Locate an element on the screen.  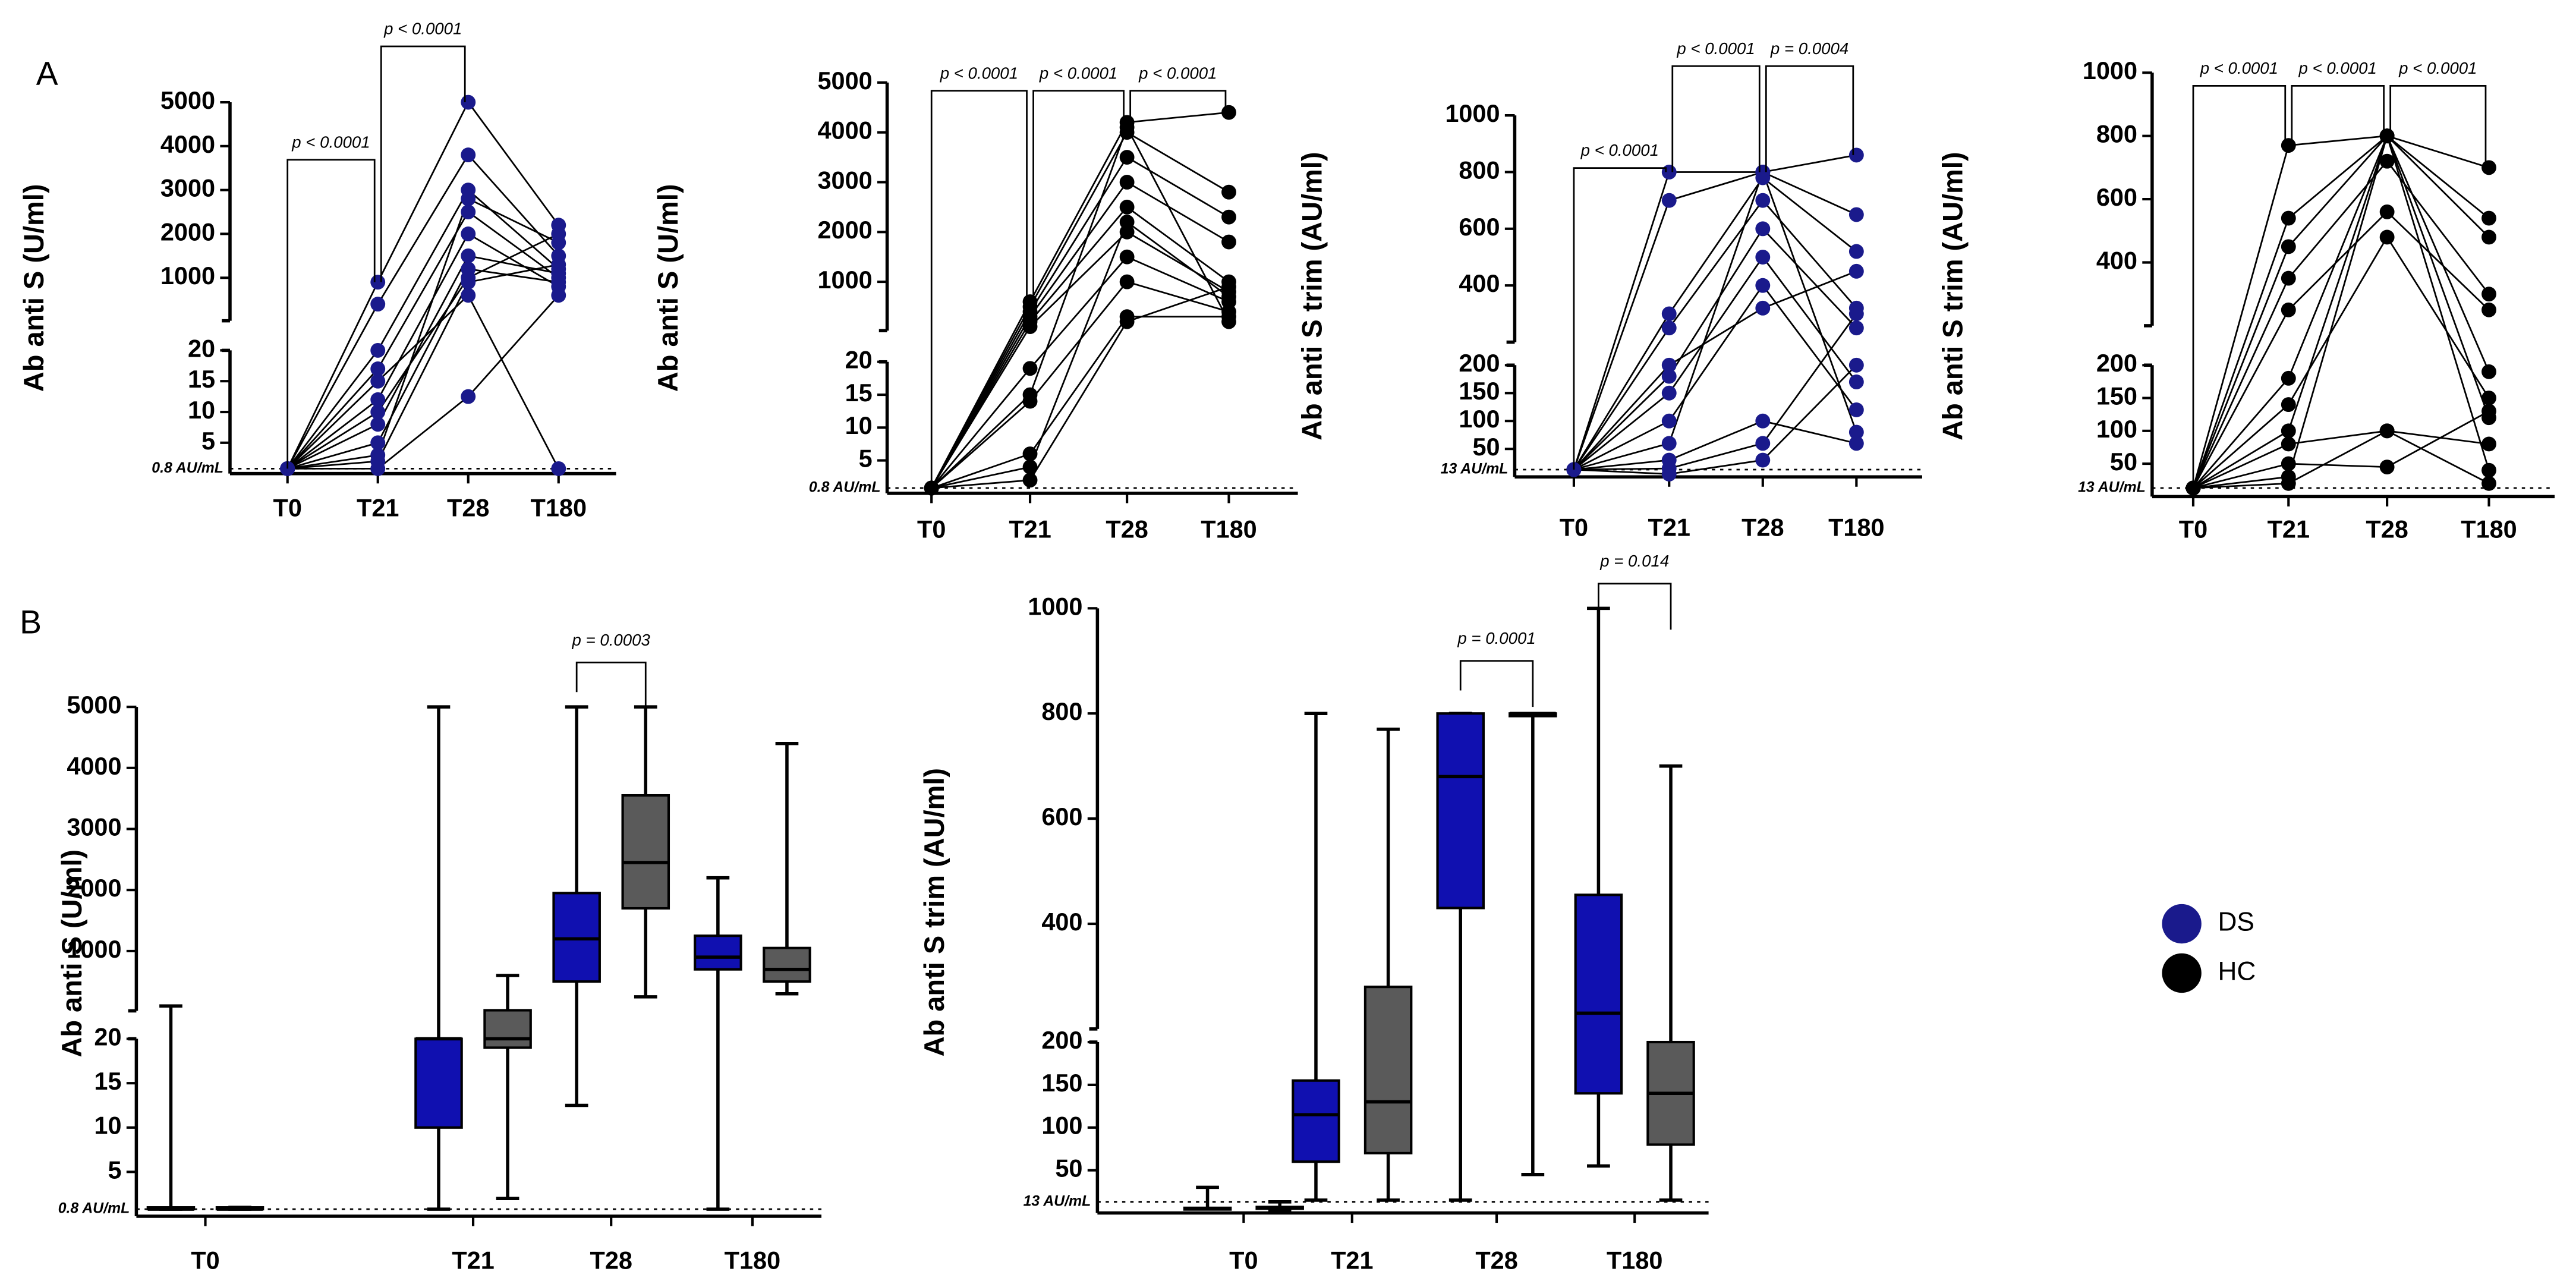
y-tick-label: 5 is located at coordinates (208, 441).